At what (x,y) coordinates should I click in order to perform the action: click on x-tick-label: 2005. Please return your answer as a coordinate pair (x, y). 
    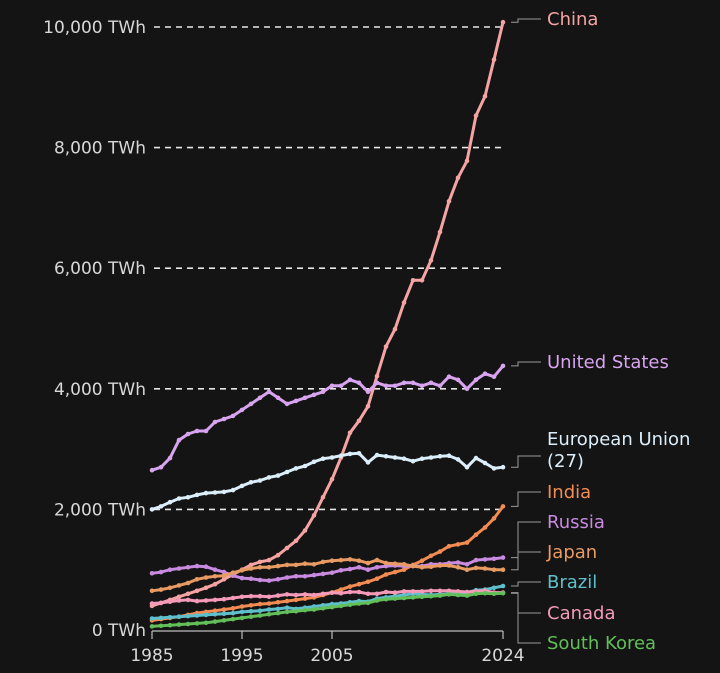
    Looking at the image, I should click on (331, 656).